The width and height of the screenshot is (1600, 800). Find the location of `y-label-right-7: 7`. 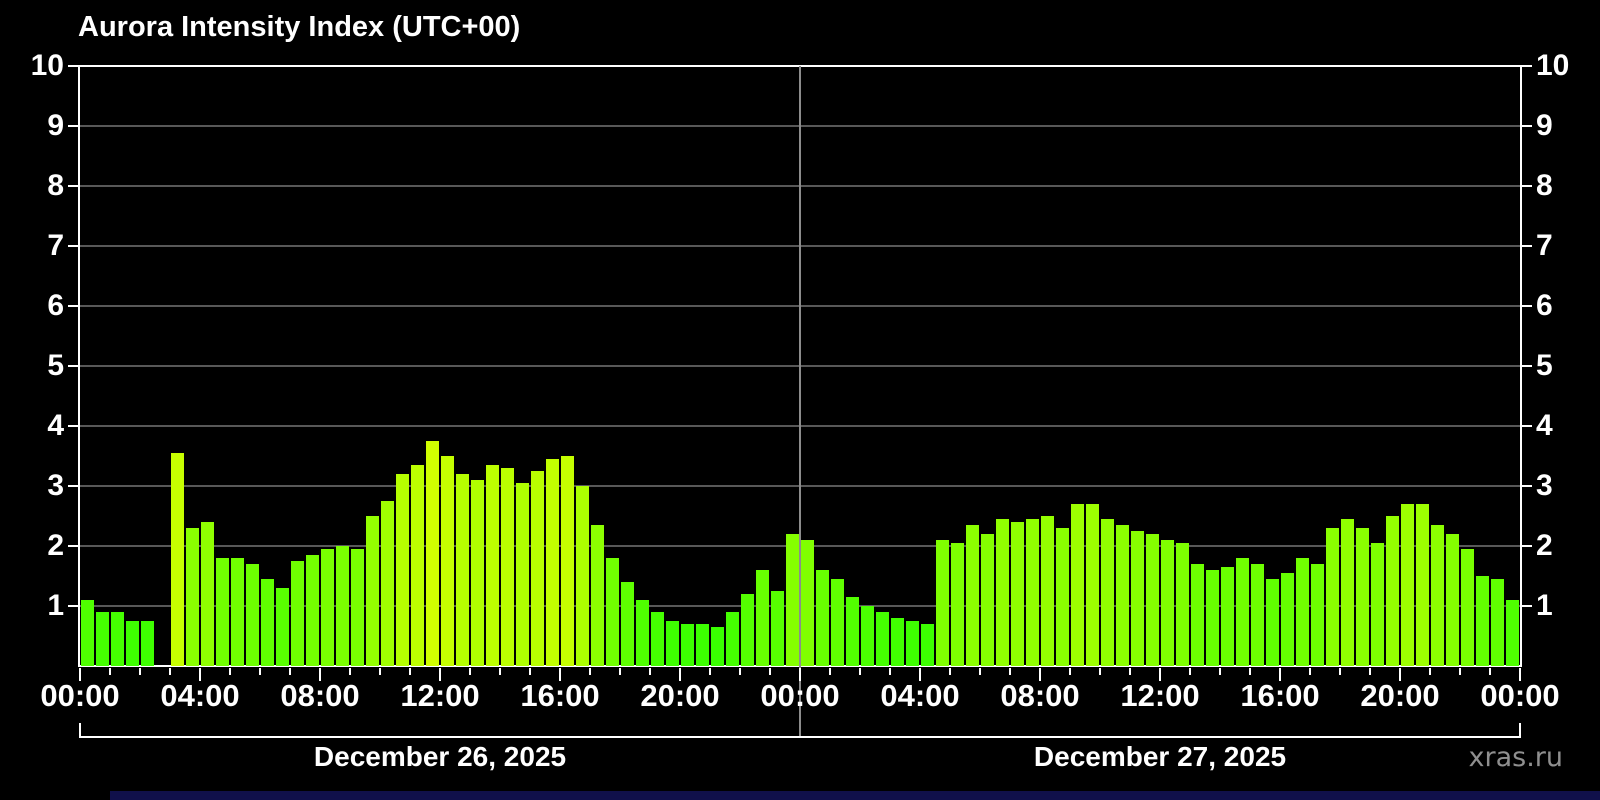

y-label-right-7: 7 is located at coordinates (1544, 245).